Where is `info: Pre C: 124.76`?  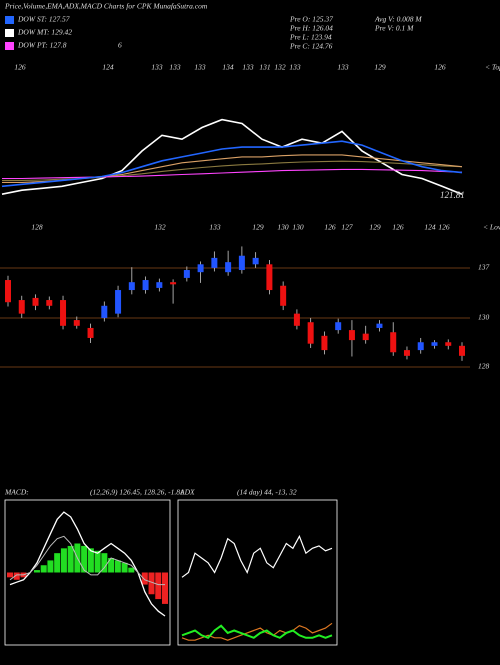
info: Pre C: 124.76 is located at coordinates (311, 46).